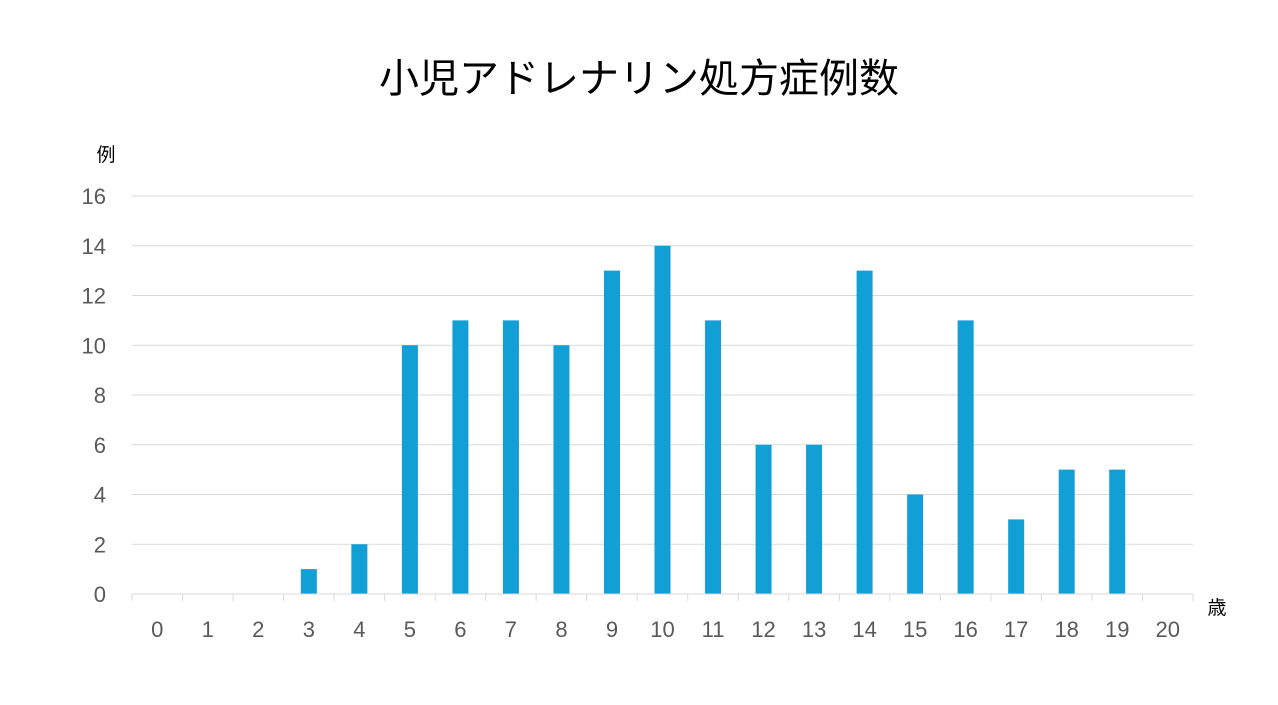 This screenshot has height=705, width=1278. Describe the element at coordinates (258, 629) in the screenshot. I see `x-tick-label: 2` at that location.